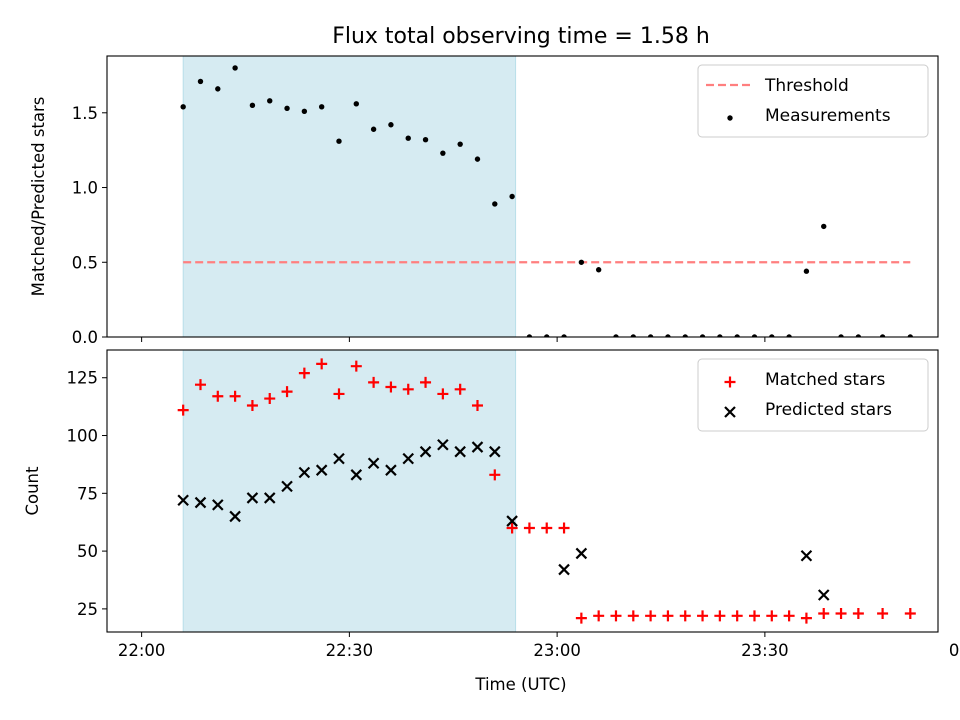  What do you see at coordinates (38, 197) in the screenshot?
I see `y-axis-label: Matched/Predicted stars` at bounding box center [38, 197].